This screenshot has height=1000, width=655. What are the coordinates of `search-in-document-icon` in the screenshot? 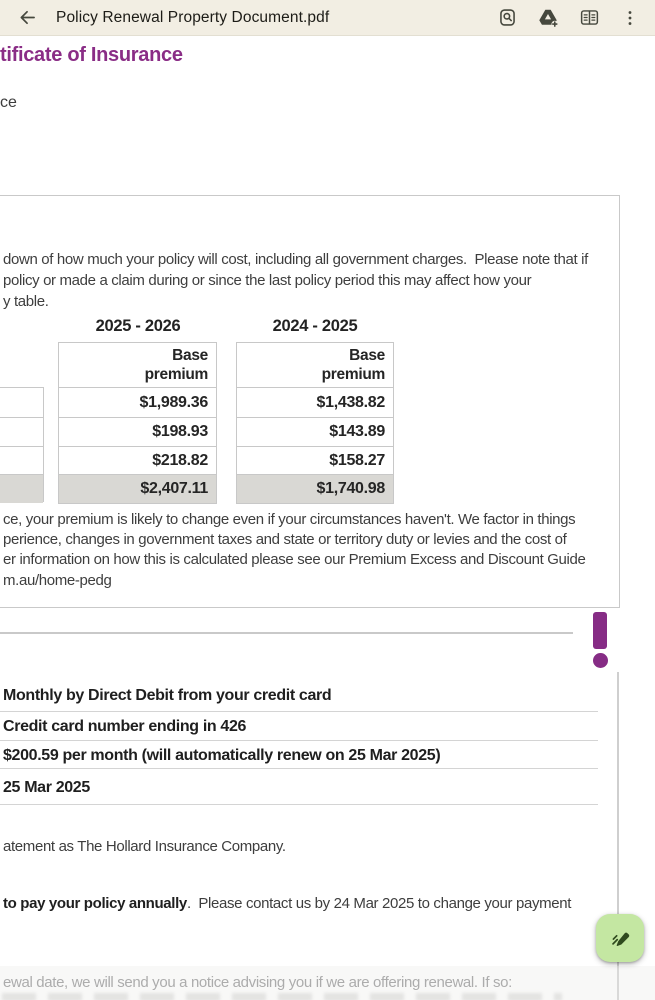 It's located at (507, 17).